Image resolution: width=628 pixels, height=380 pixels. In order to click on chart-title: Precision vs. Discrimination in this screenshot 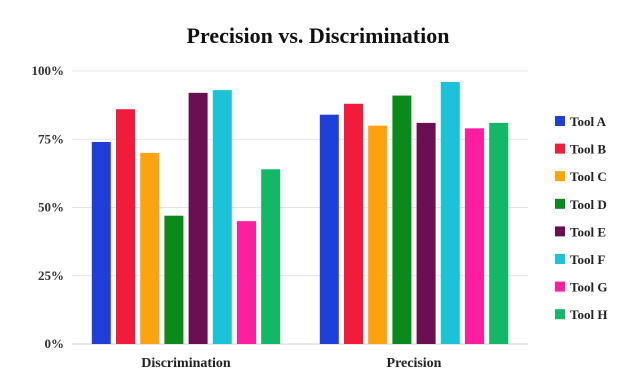, I will do `click(318, 35)`.